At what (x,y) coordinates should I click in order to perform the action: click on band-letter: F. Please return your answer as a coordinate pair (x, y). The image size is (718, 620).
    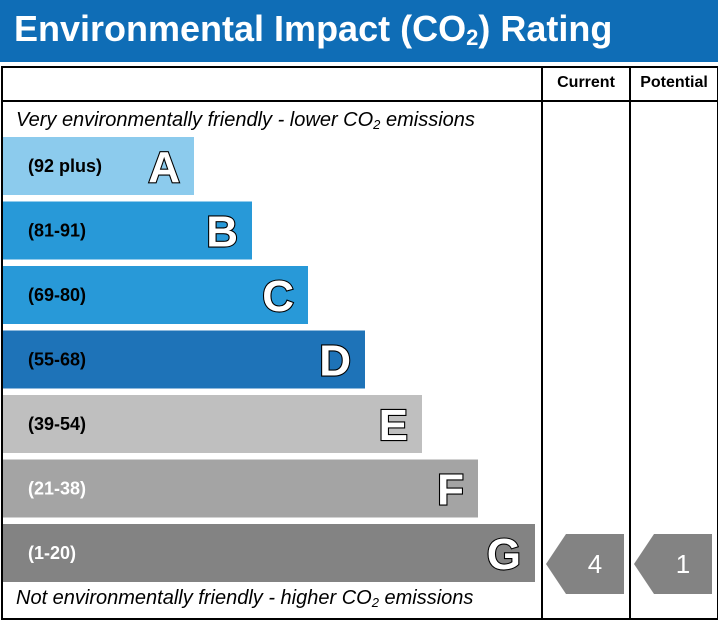
    Looking at the image, I should click on (450, 490).